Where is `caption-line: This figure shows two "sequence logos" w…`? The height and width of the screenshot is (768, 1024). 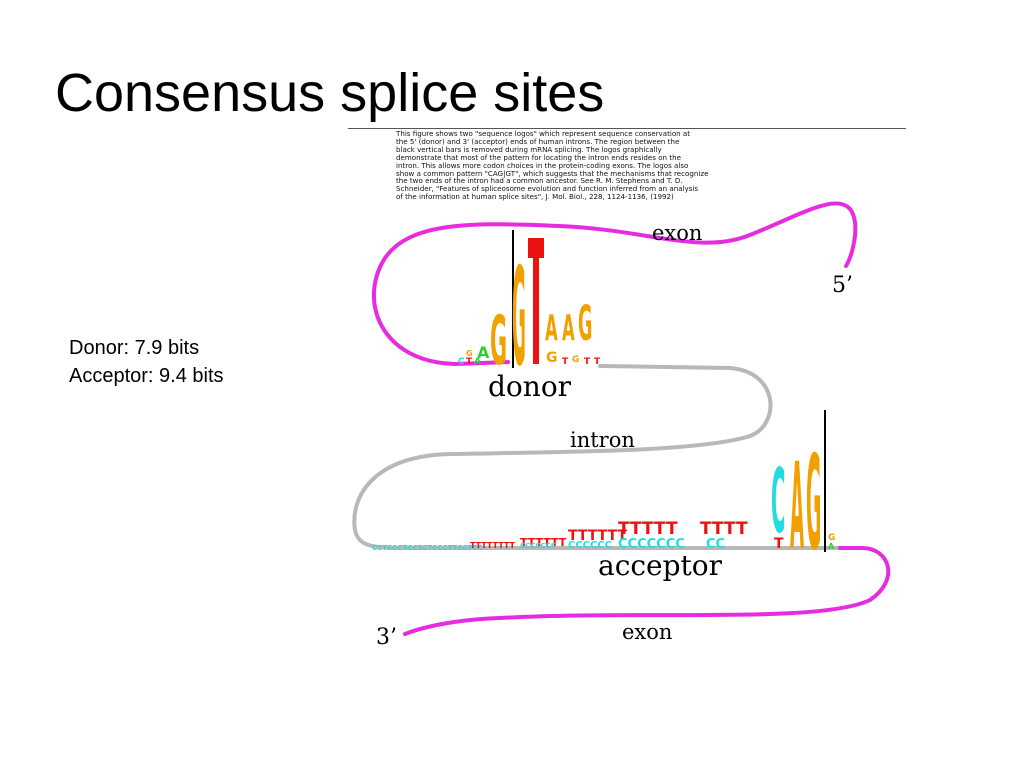 caption-line: This figure shows two "sequence logos" w… is located at coordinates (543, 133).